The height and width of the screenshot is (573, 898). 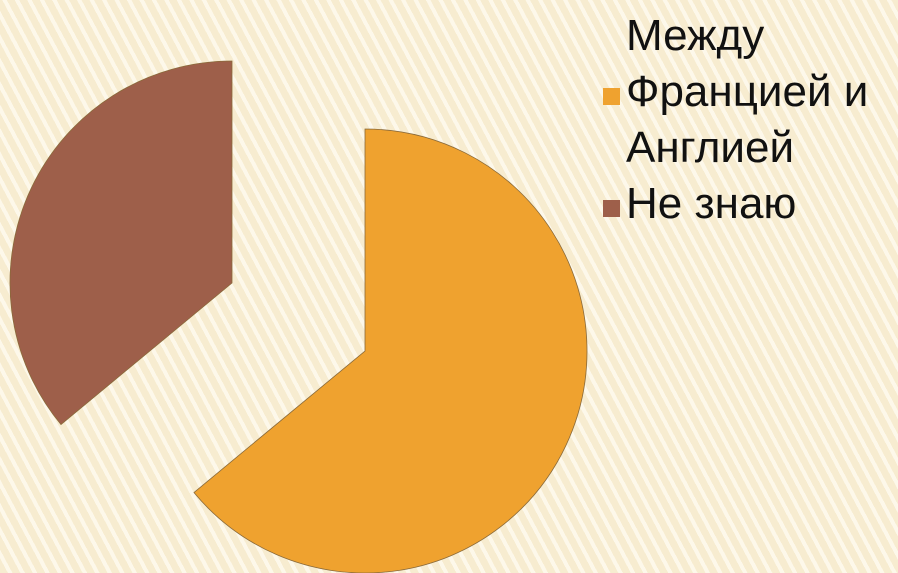 What do you see at coordinates (611, 208) in the screenshot?
I see `legend-swatch-brown` at bounding box center [611, 208].